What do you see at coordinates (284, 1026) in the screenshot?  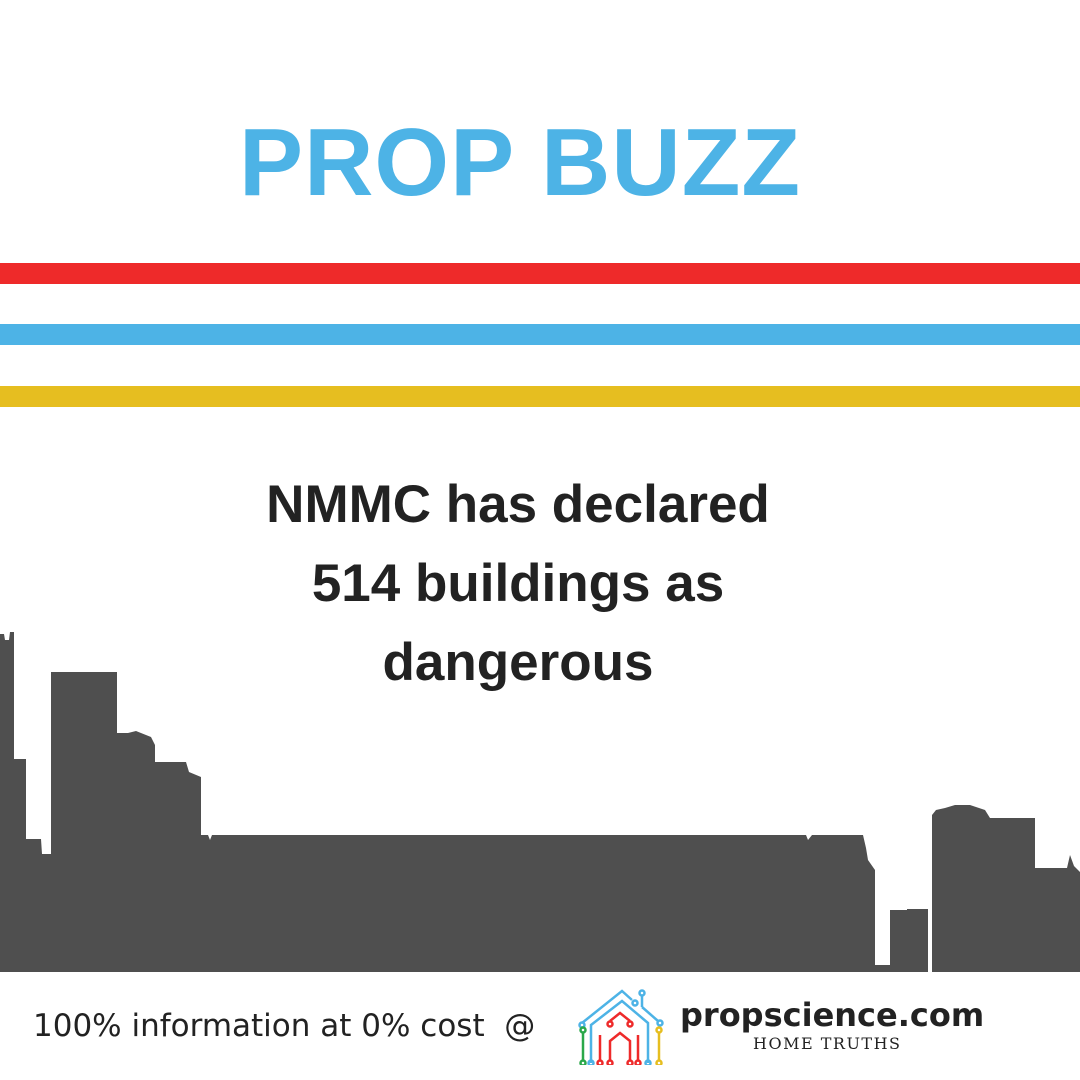 I see `footer-tagline: 100% information at 0% cost @` at bounding box center [284, 1026].